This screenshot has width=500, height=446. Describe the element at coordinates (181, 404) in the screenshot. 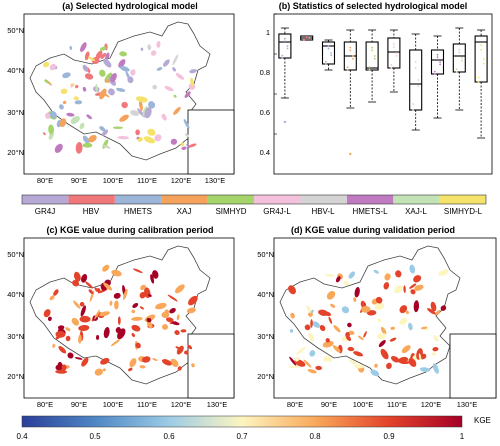

I see `lon-label: 120°E` at that location.